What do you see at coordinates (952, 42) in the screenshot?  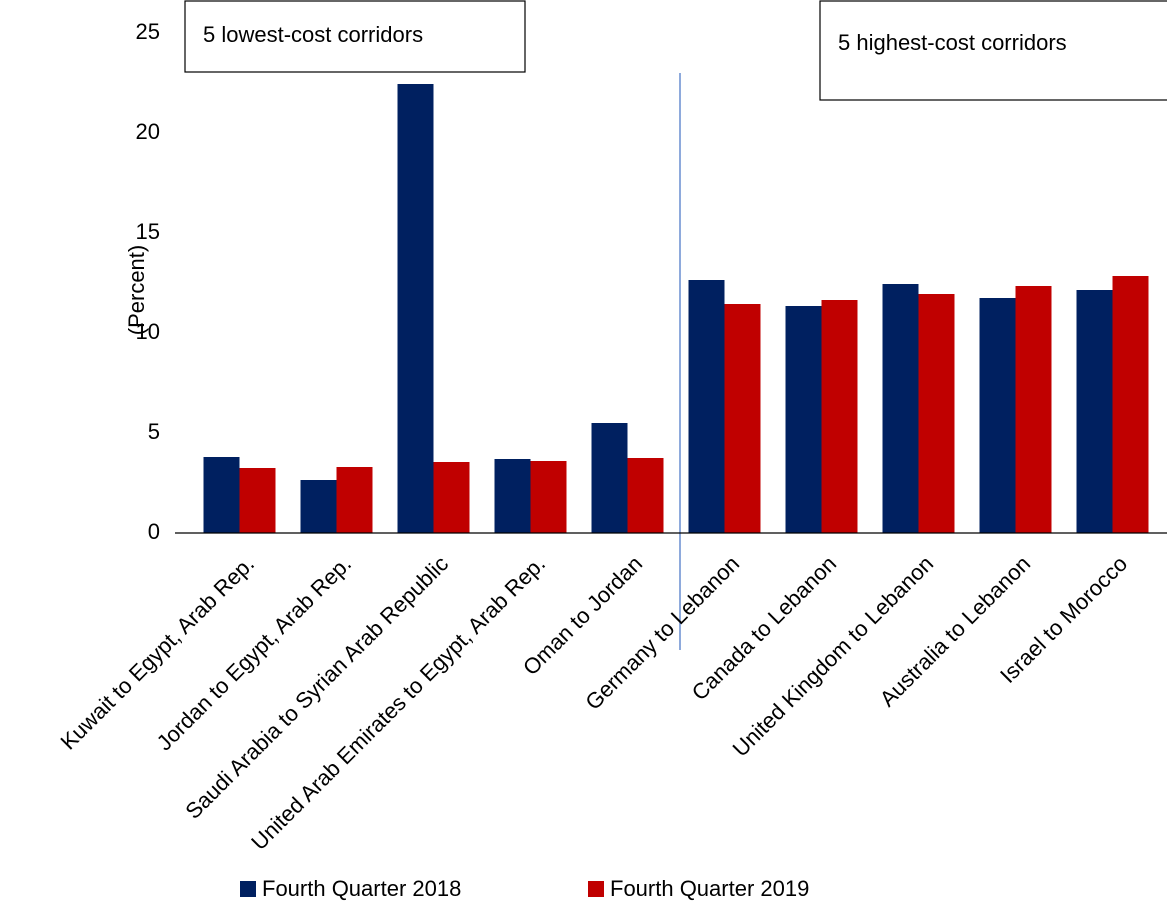 I see `annotation: 5 highest-cost corridors` at bounding box center [952, 42].